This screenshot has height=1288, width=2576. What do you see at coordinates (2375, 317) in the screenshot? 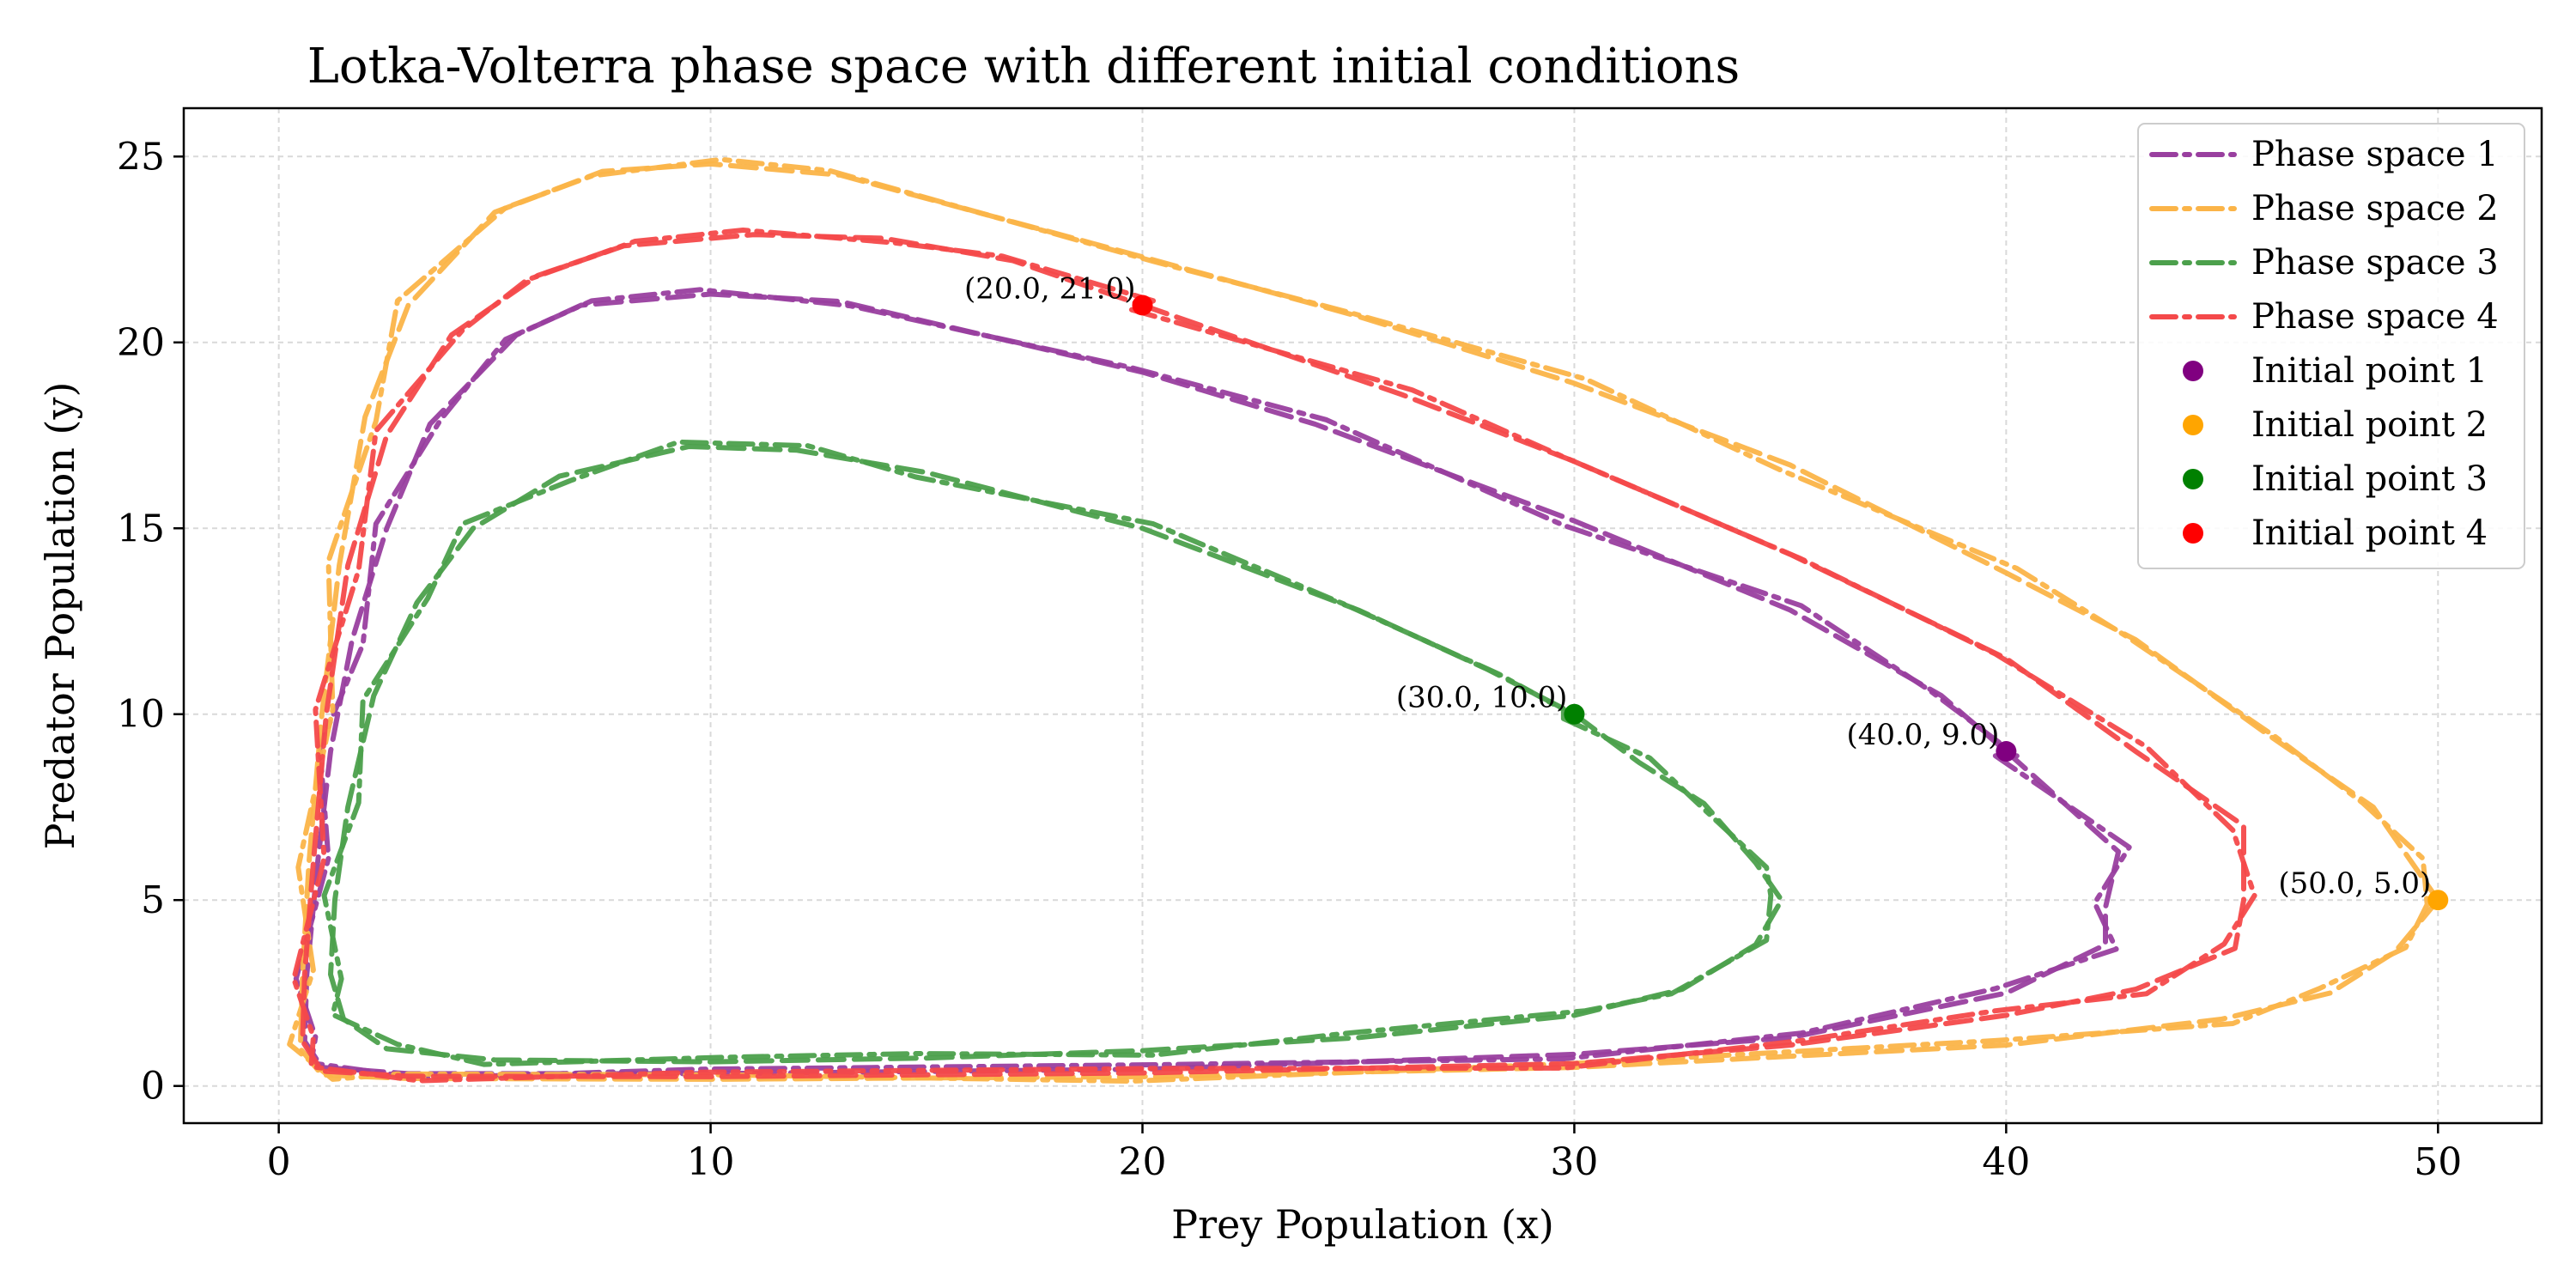
I see `legend-label-series-4: Phase space 4` at bounding box center [2375, 317].